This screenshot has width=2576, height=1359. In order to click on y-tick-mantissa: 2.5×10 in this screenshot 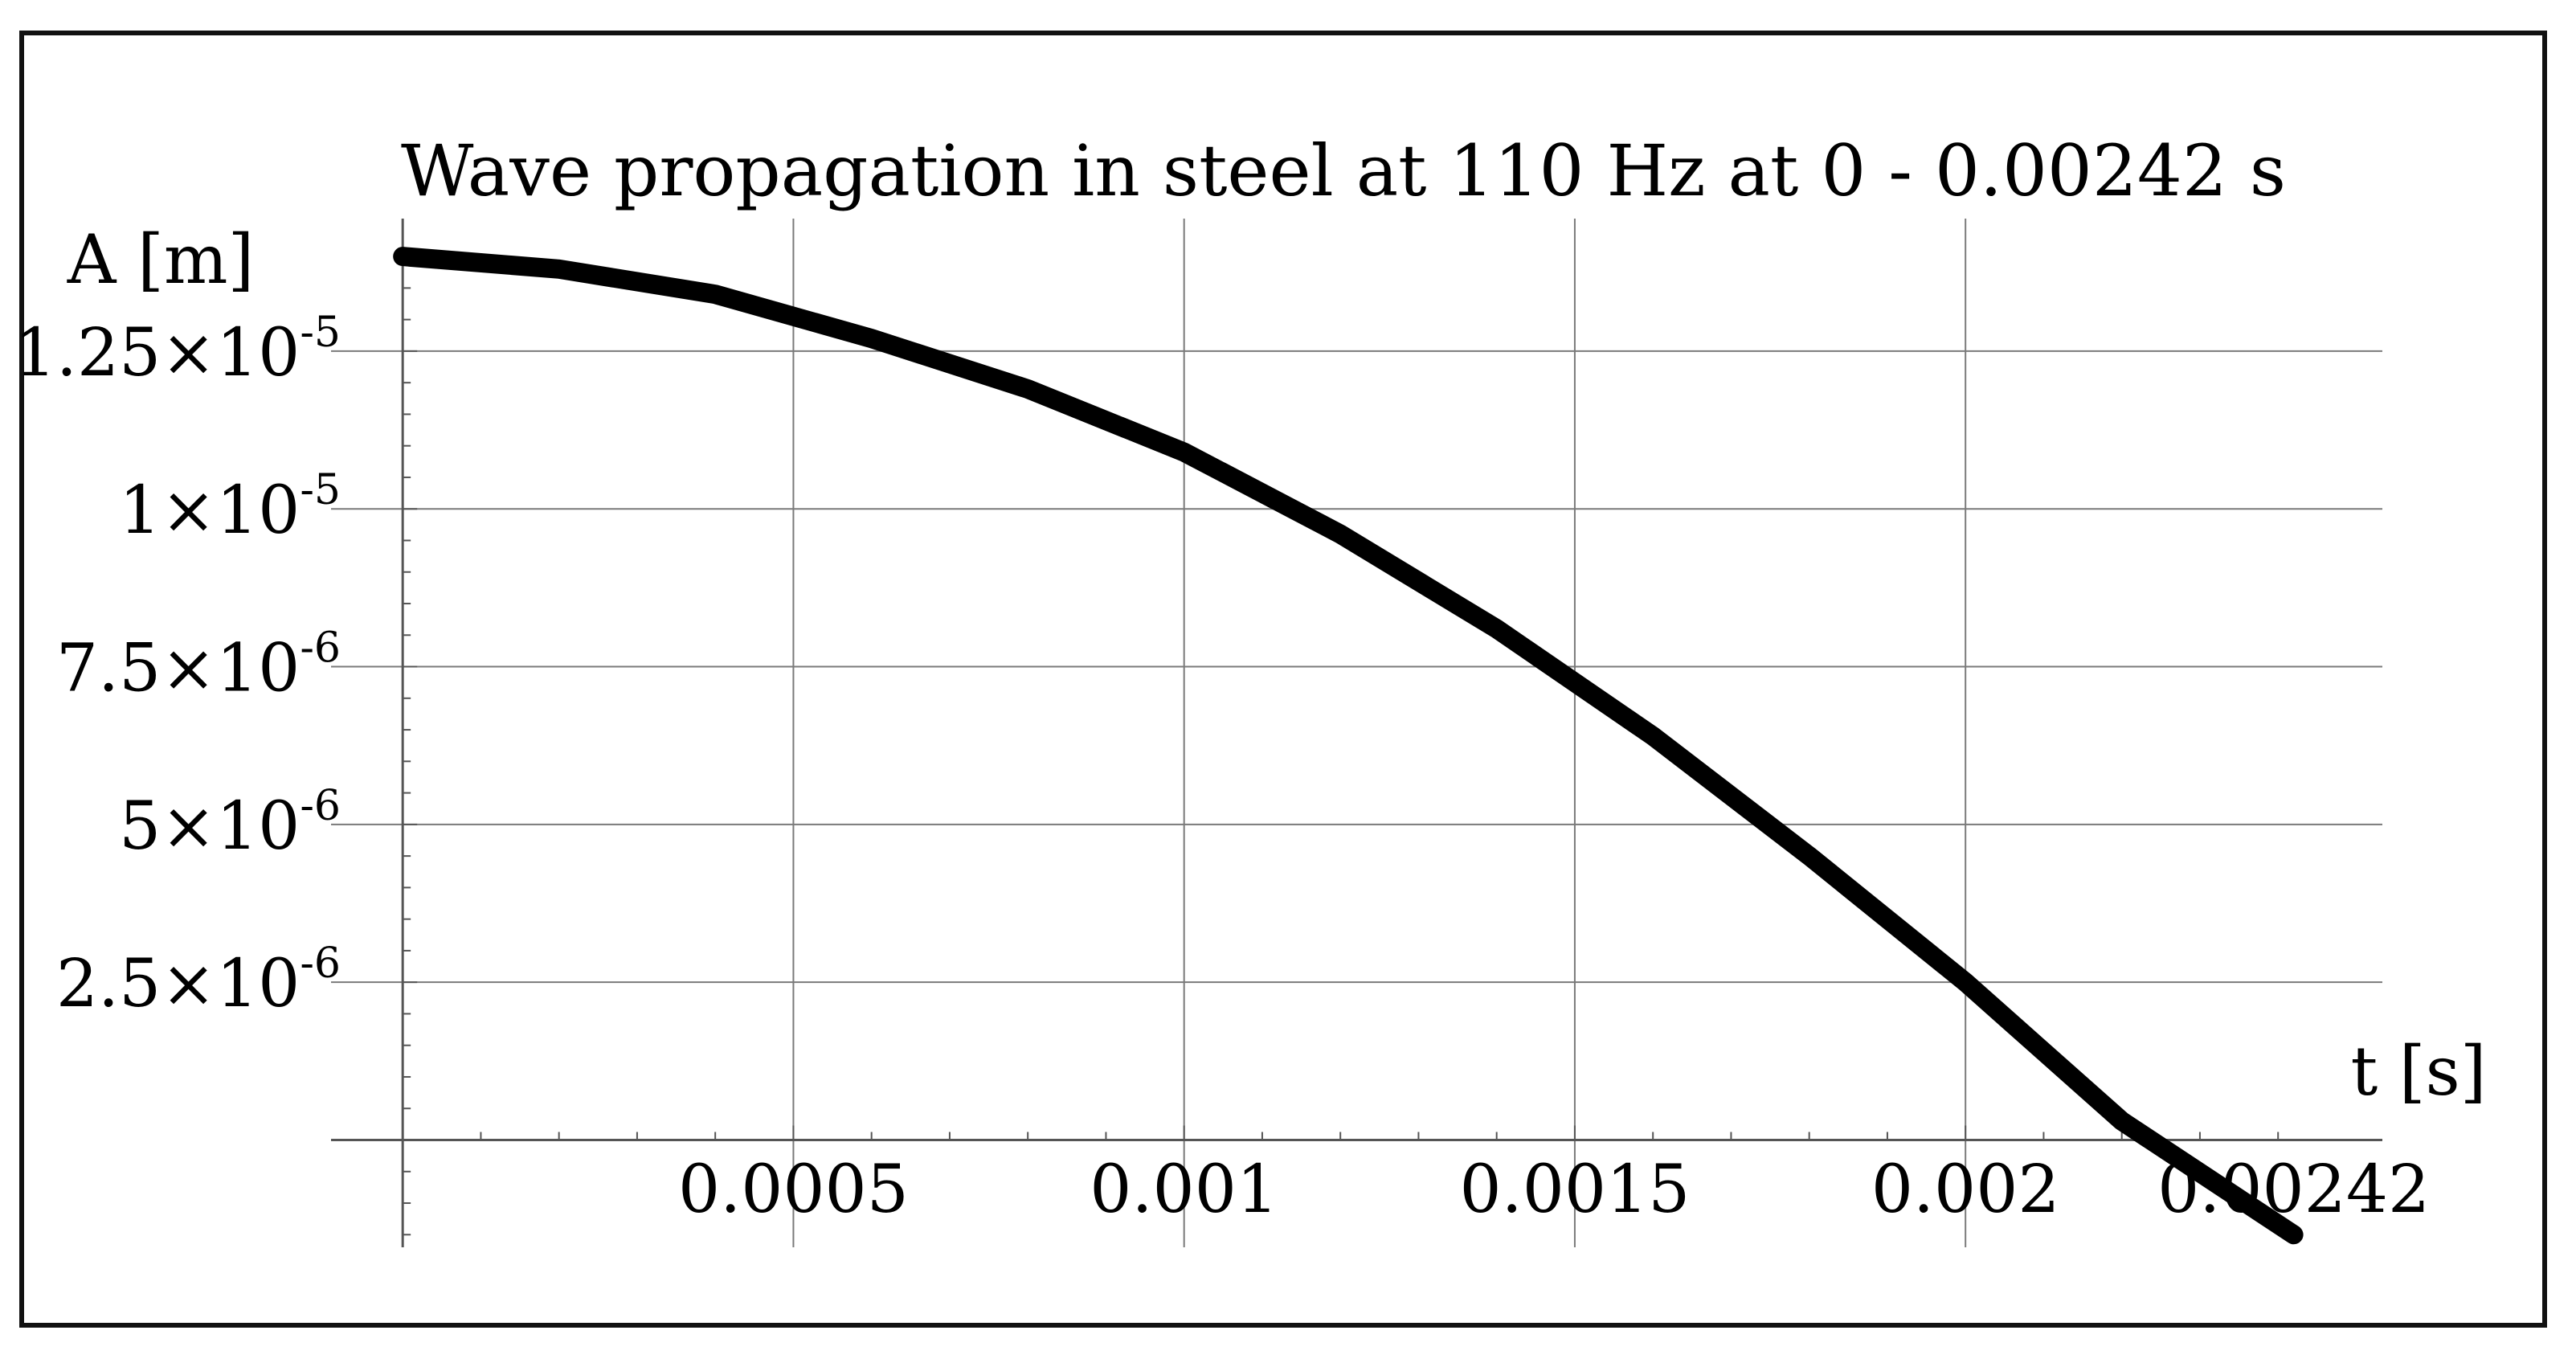, I will do `click(178, 984)`.